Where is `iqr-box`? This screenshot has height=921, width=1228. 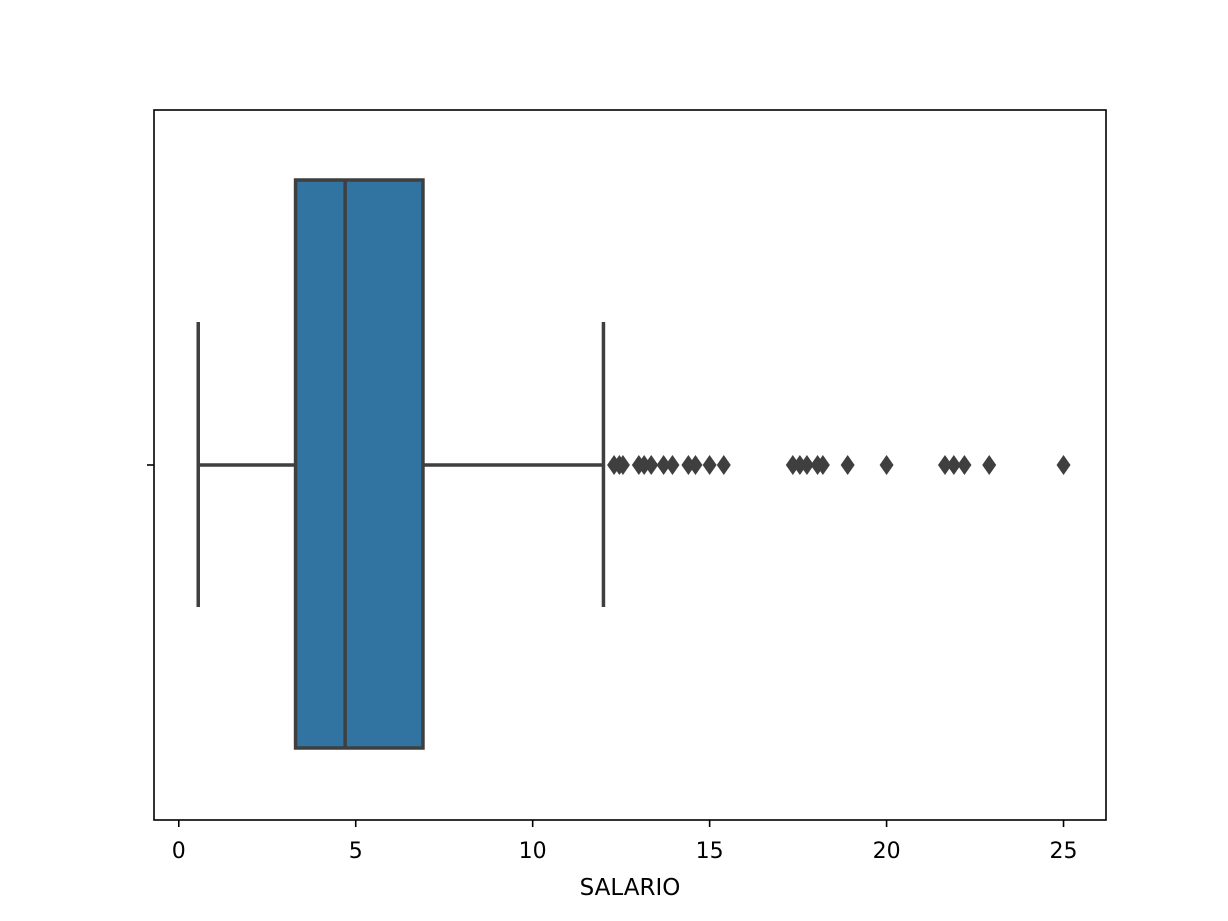 iqr-box is located at coordinates (359, 464).